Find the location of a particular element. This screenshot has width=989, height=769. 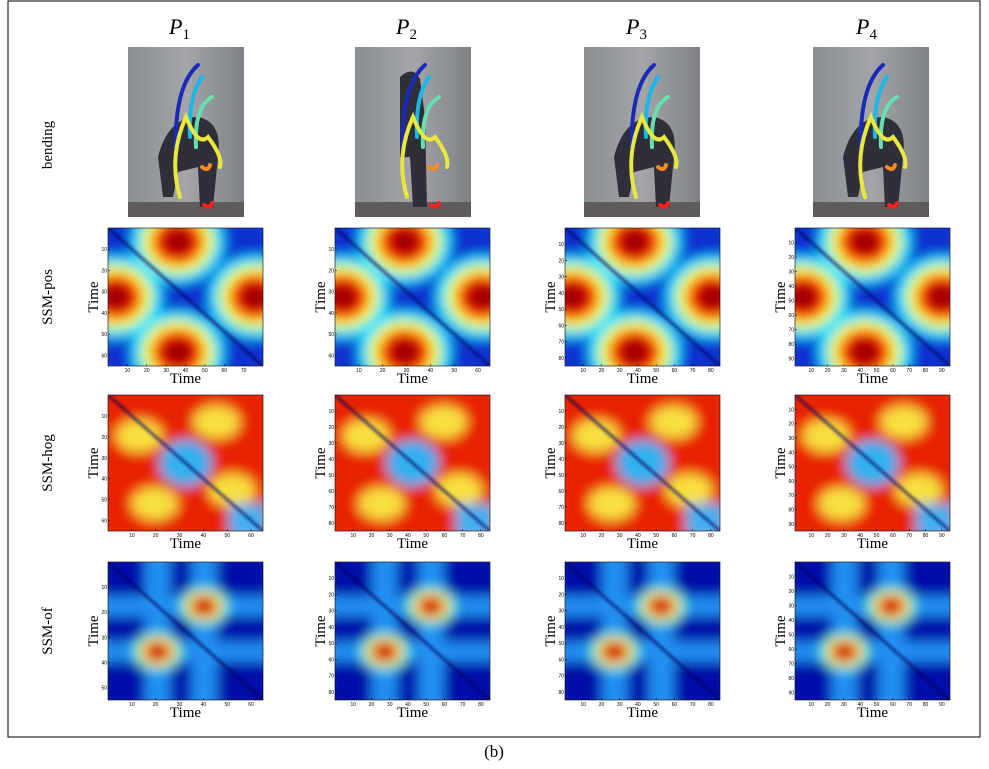

x-tick-label: 80 is located at coordinates (481, 536).